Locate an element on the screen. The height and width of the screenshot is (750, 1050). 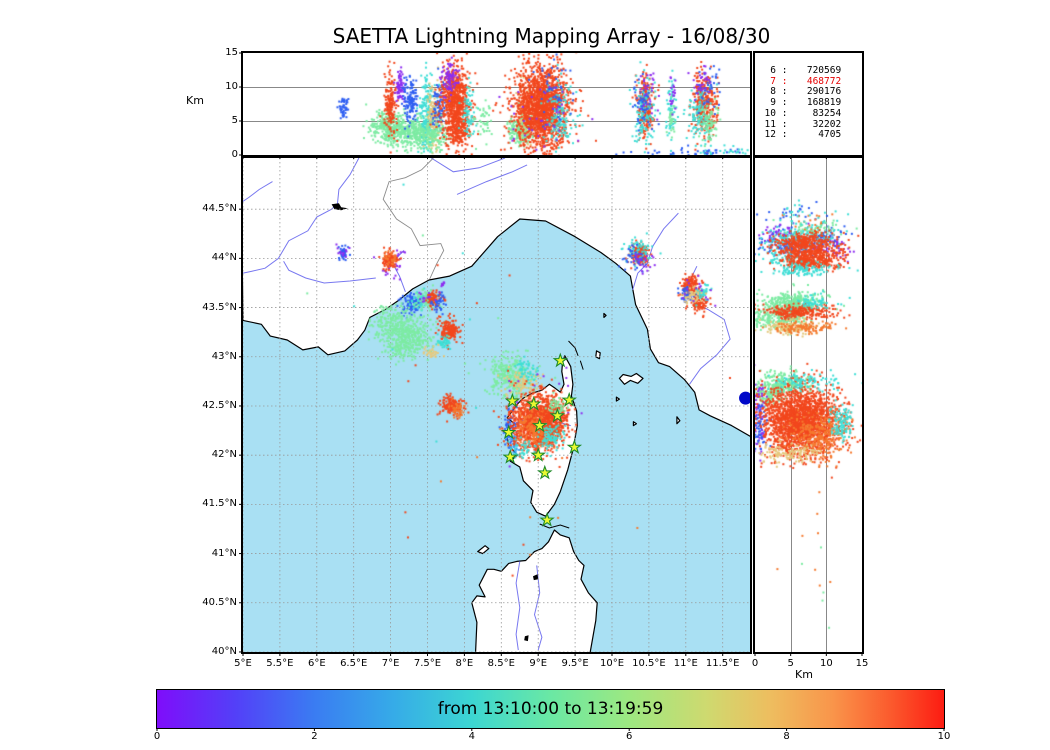
colorbar-tick-label: 4 is located at coordinates (471, 736).